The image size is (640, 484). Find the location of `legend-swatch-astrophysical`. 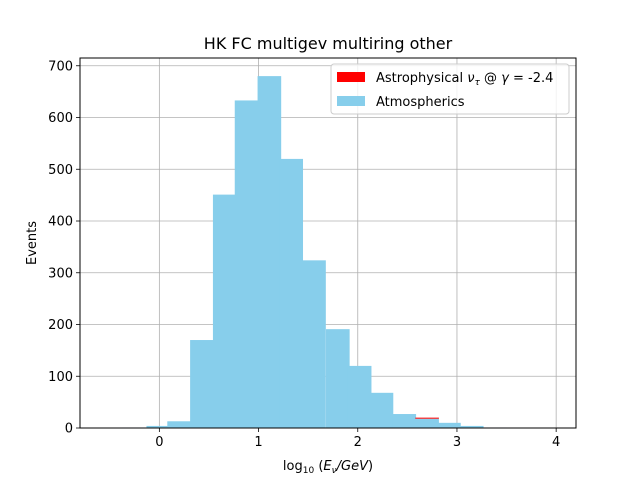

legend-swatch-astrophysical is located at coordinates (351, 77).